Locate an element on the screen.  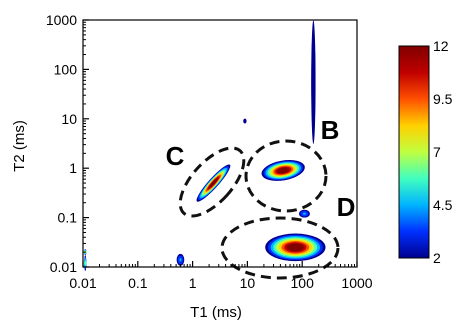
colorbar-tick-label: 9.5 is located at coordinates (443, 99).